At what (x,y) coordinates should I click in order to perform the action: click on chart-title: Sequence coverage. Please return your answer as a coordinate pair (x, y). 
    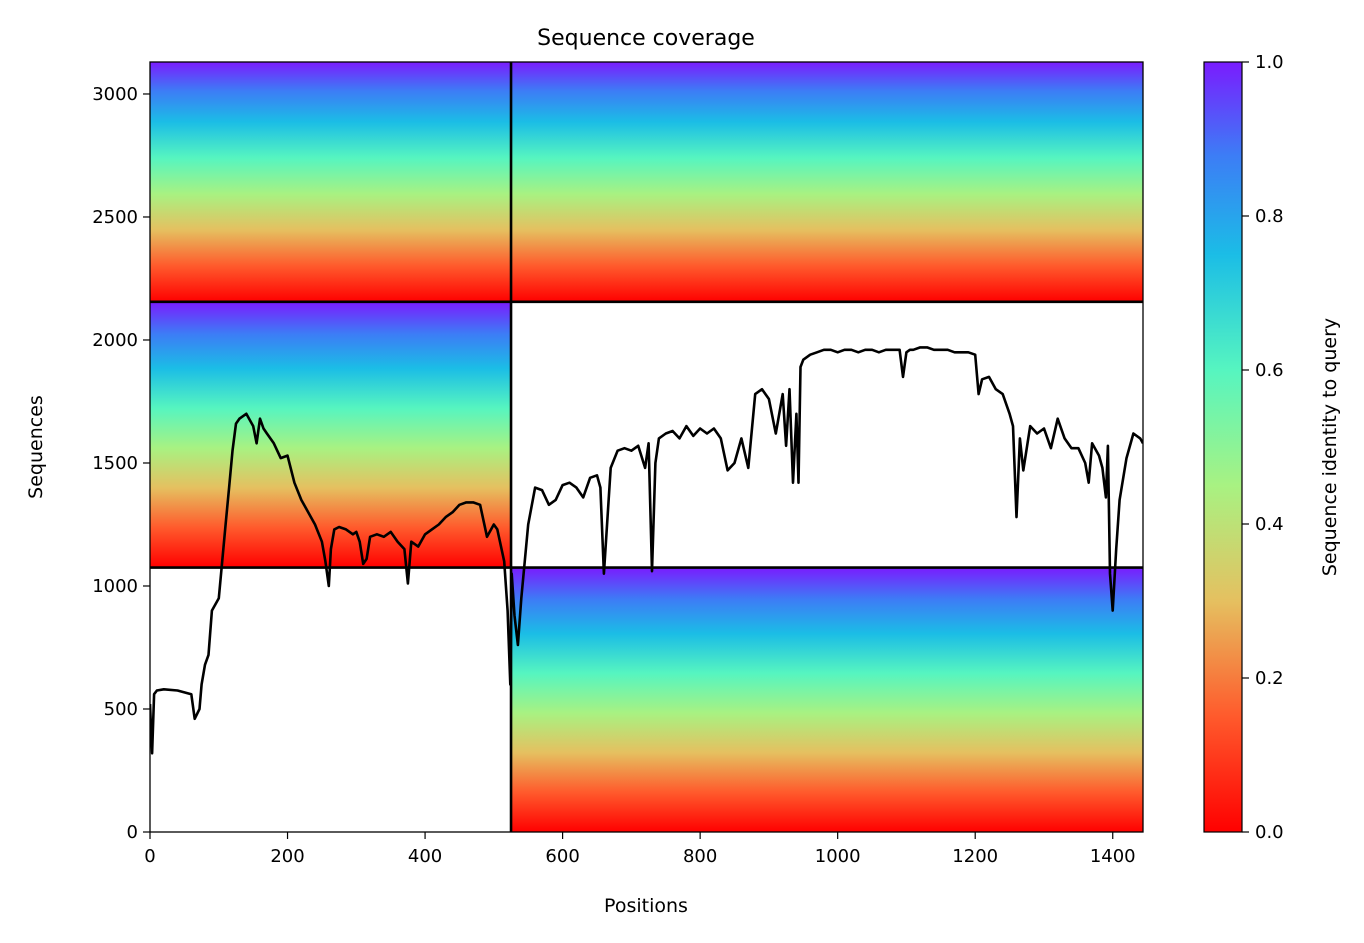
    Looking at the image, I should click on (646, 38).